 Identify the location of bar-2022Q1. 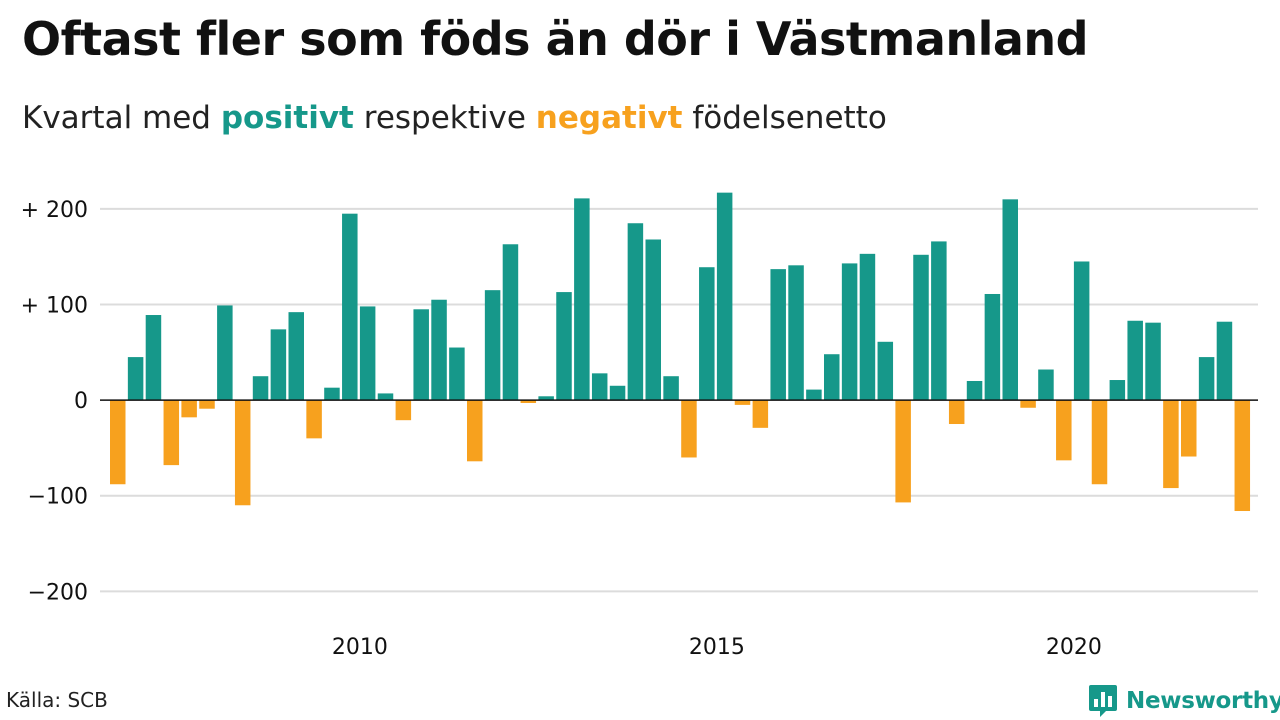
(1189, 428).